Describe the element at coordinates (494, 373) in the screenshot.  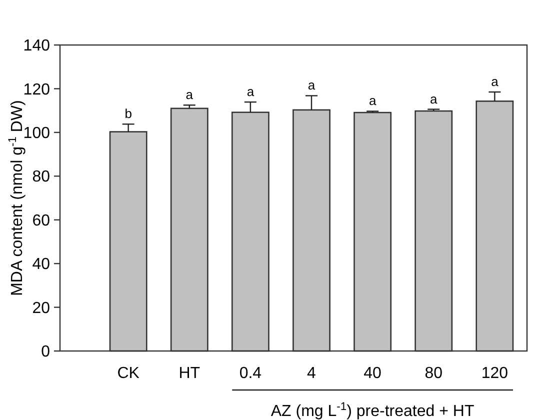
I see `x-tick-label: 120` at that location.